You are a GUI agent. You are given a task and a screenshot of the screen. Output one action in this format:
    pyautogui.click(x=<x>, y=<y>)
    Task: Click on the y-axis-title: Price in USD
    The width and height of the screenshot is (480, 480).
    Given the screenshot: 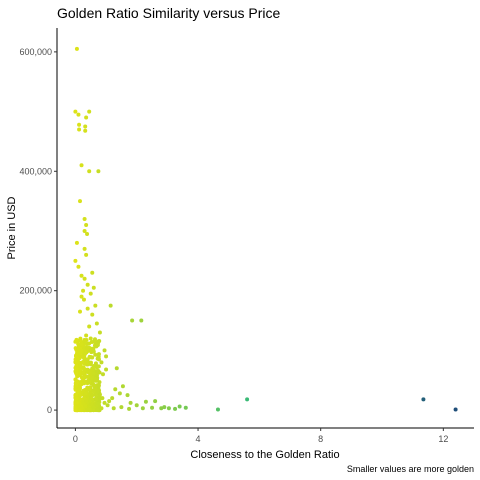 What is the action you would take?
    pyautogui.click(x=12, y=227)
    